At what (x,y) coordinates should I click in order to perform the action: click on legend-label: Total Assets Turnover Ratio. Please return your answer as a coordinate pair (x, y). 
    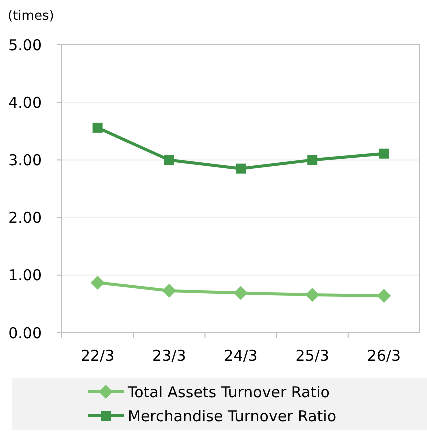
    Looking at the image, I should click on (228, 392).